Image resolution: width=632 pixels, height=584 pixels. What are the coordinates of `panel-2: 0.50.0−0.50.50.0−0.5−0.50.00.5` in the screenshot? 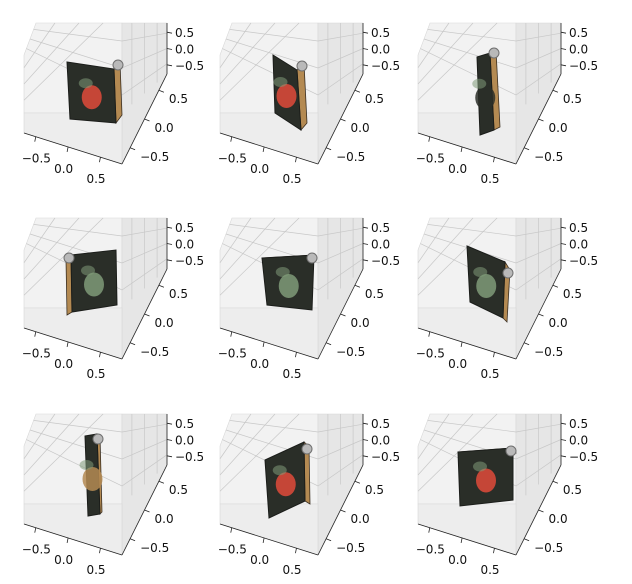 It's located at (309, 104).